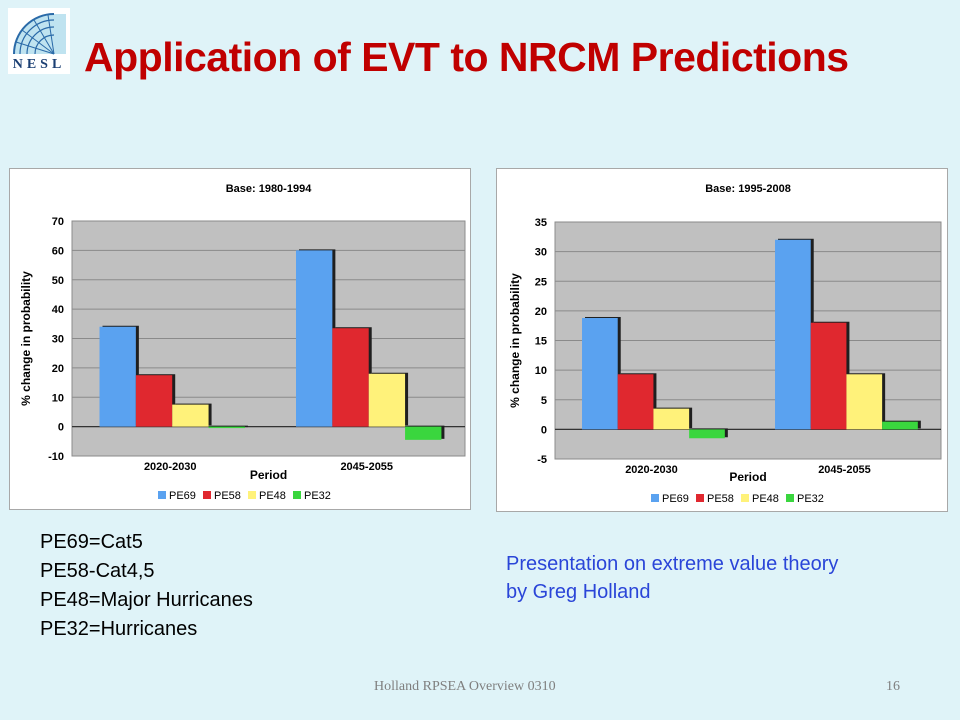 The height and width of the screenshot is (720, 960). I want to click on definition-pe69: PE69=Cat5, so click(91, 542).